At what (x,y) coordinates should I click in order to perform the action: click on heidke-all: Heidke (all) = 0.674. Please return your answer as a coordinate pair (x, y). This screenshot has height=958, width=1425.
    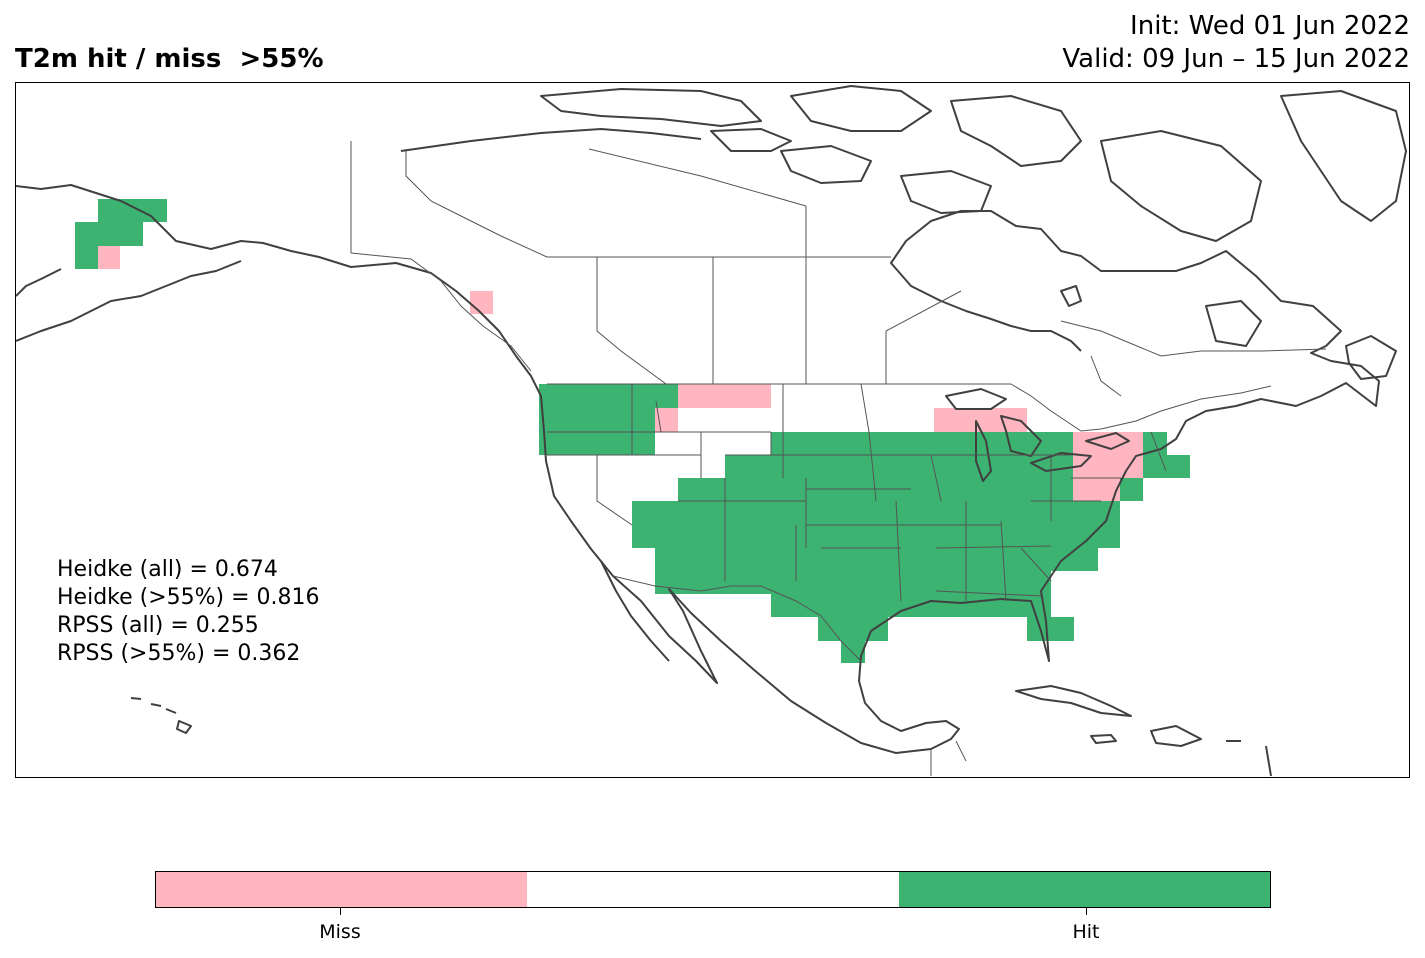
    Looking at the image, I should click on (167, 569).